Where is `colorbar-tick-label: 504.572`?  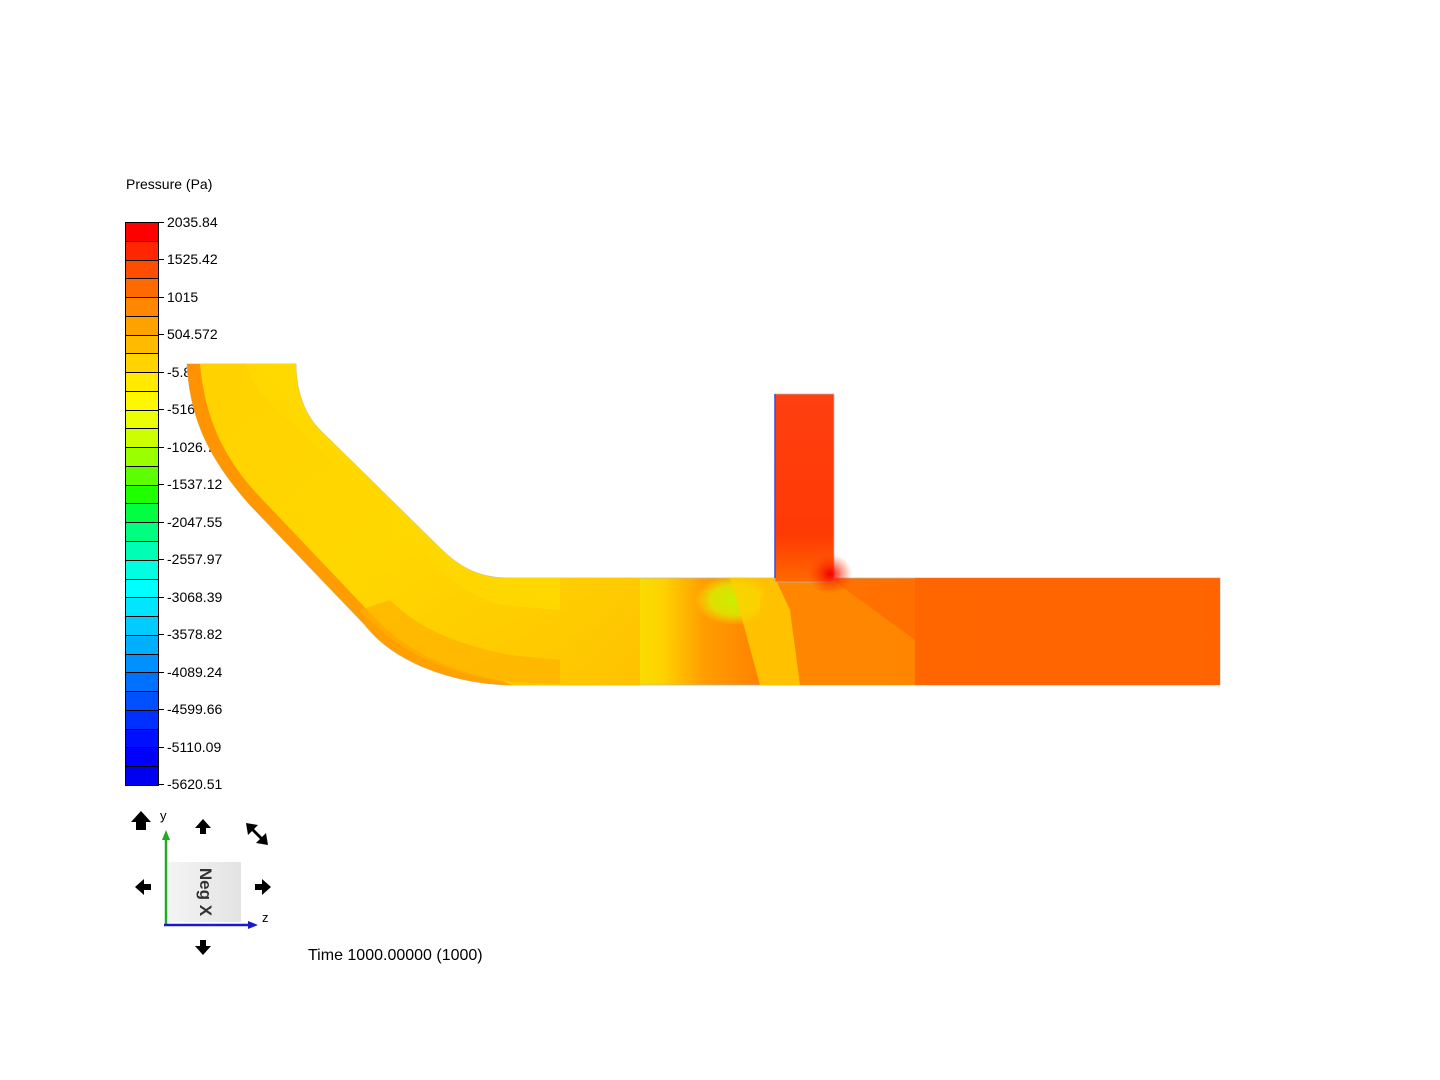 colorbar-tick-label: 504.572 is located at coordinates (192, 334).